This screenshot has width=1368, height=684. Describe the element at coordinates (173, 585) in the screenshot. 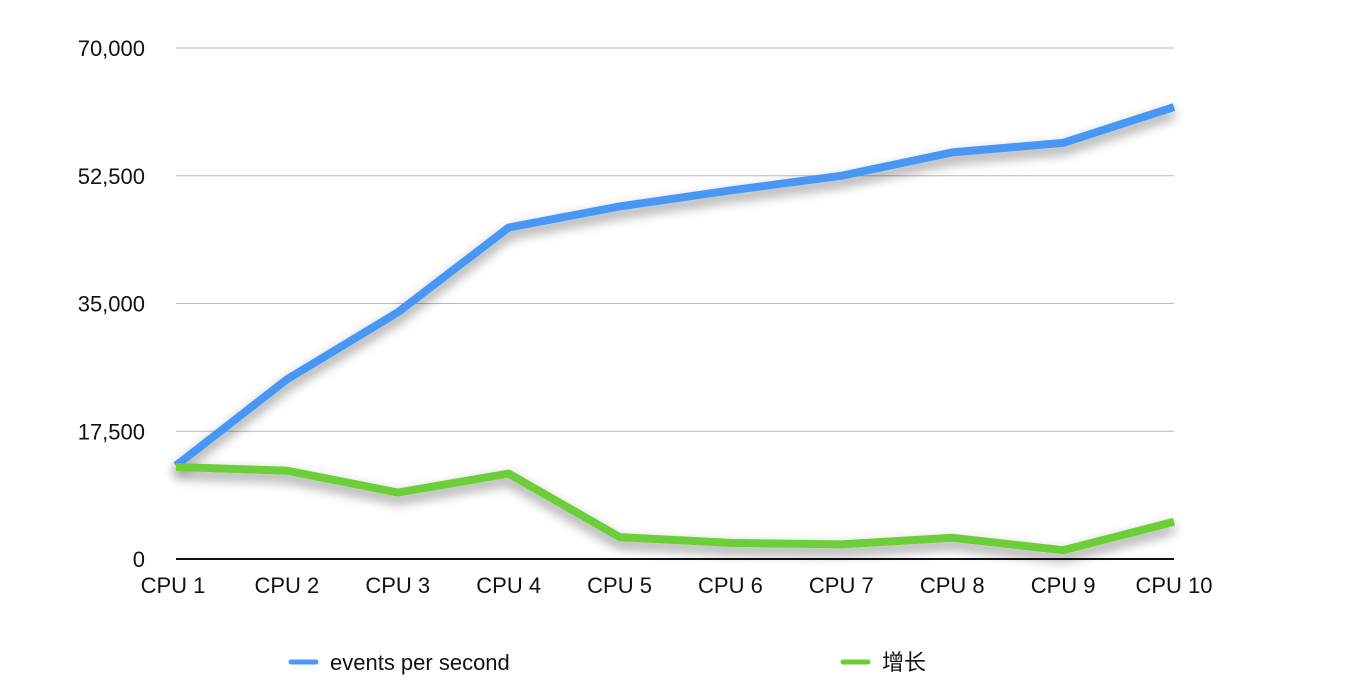

I see `x-tick-label: CPU 1` at that location.